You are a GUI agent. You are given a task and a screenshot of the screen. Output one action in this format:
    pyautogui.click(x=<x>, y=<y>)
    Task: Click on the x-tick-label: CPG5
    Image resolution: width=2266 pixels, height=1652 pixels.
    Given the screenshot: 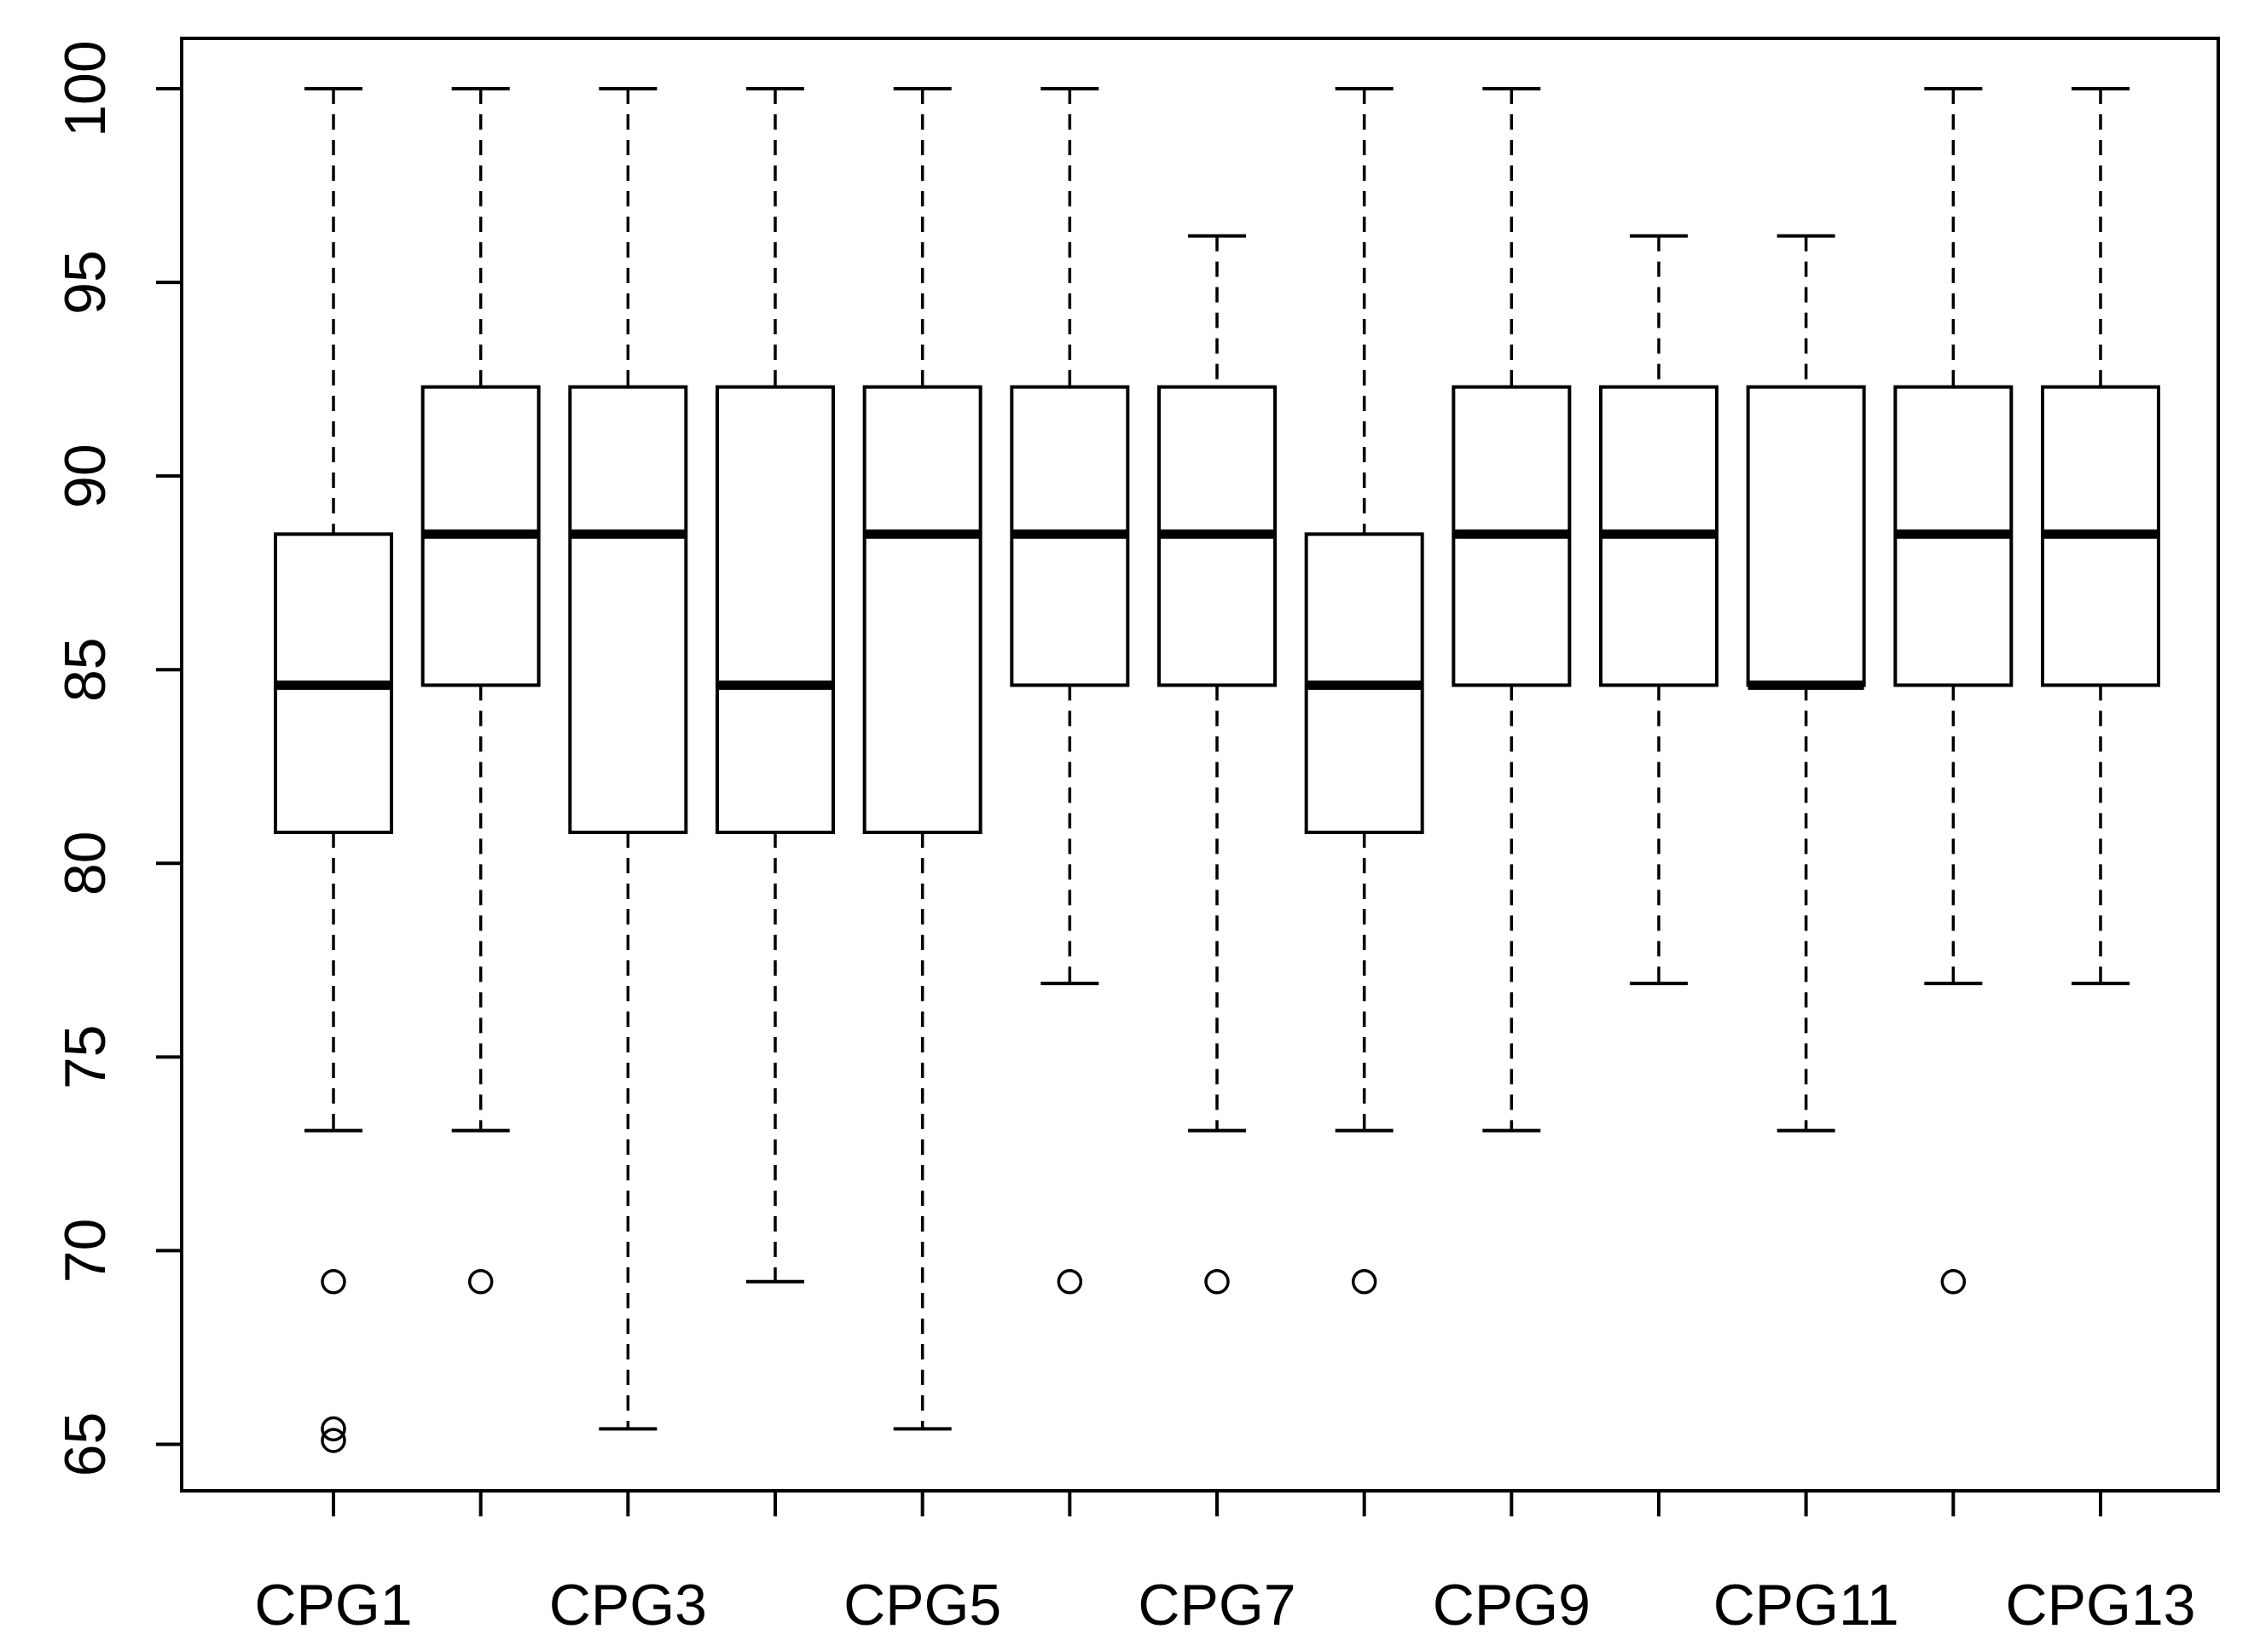 What is the action you would take?
    pyautogui.click(x=922, y=1605)
    